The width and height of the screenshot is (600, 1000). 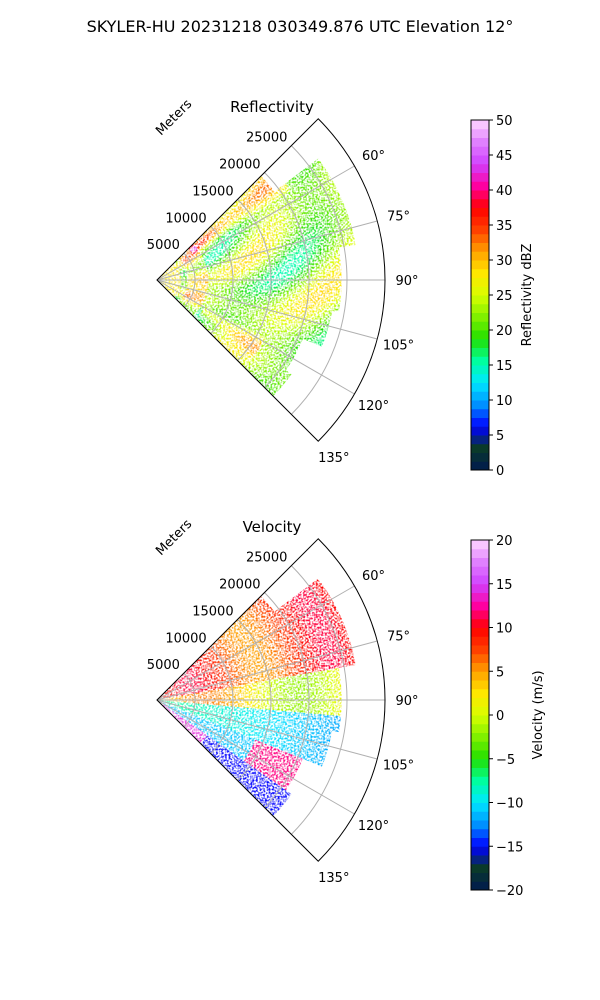 What do you see at coordinates (480, 125) in the screenshot?
I see `colorbar-segment` at bounding box center [480, 125].